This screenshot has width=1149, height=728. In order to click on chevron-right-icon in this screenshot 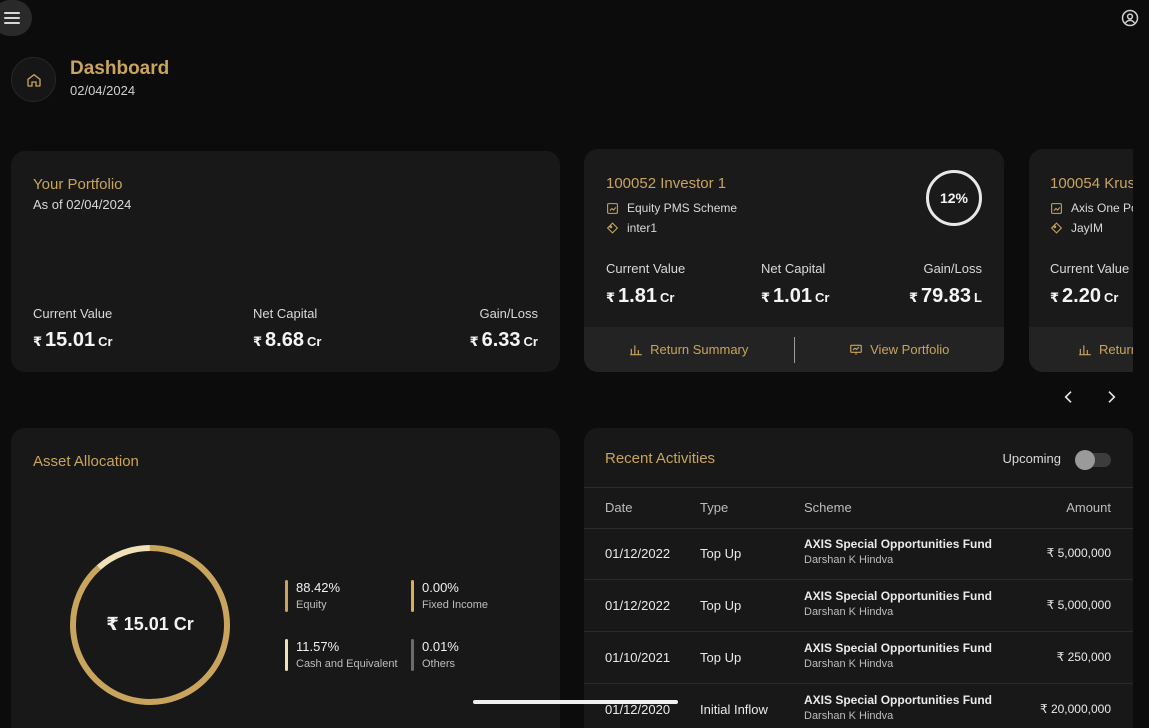, I will do `click(1111, 397)`.